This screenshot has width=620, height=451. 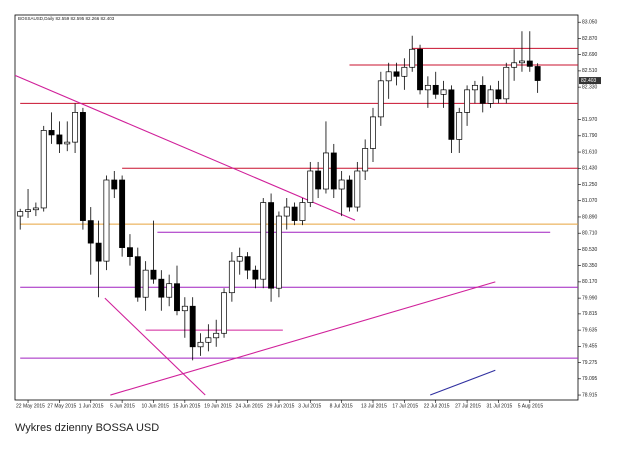 I want to click on x-tick-label: 22 Jul 2015, so click(x=437, y=406).